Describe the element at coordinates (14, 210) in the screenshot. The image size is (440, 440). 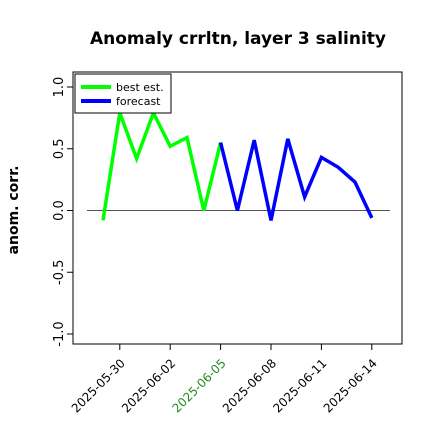
I see `y-axis-label: anom. corr.` at that location.